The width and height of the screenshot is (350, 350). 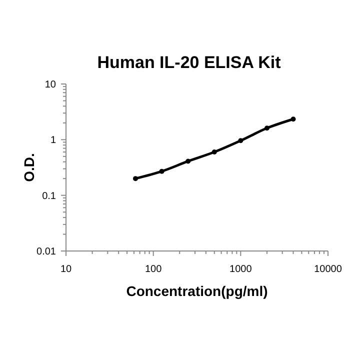 I want to click on y-tick-label: 0.1, so click(x=49, y=196).